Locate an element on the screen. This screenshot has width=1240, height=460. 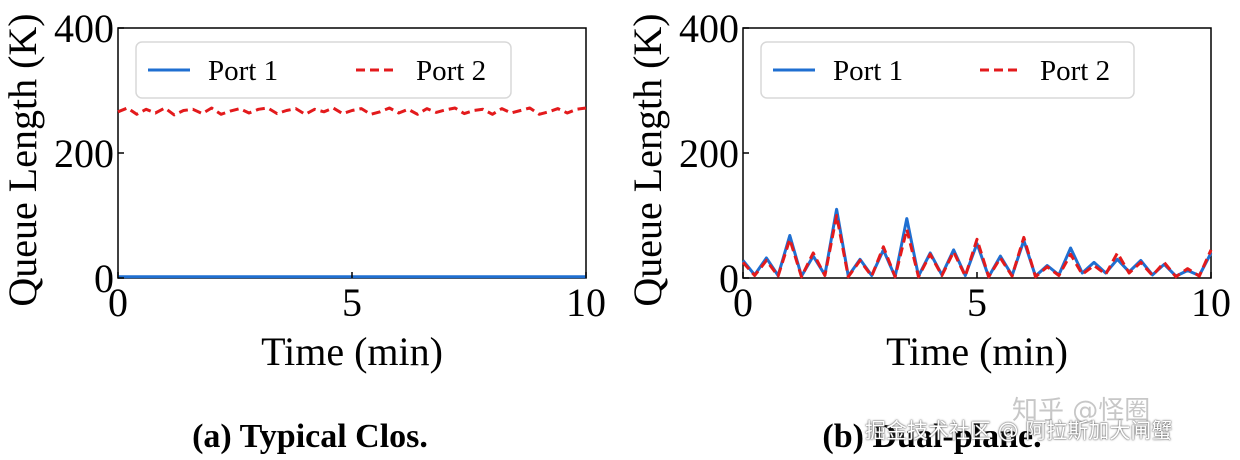
watermark-zhihu: 知乎 @怪圈 is located at coordinates (1081, 411).